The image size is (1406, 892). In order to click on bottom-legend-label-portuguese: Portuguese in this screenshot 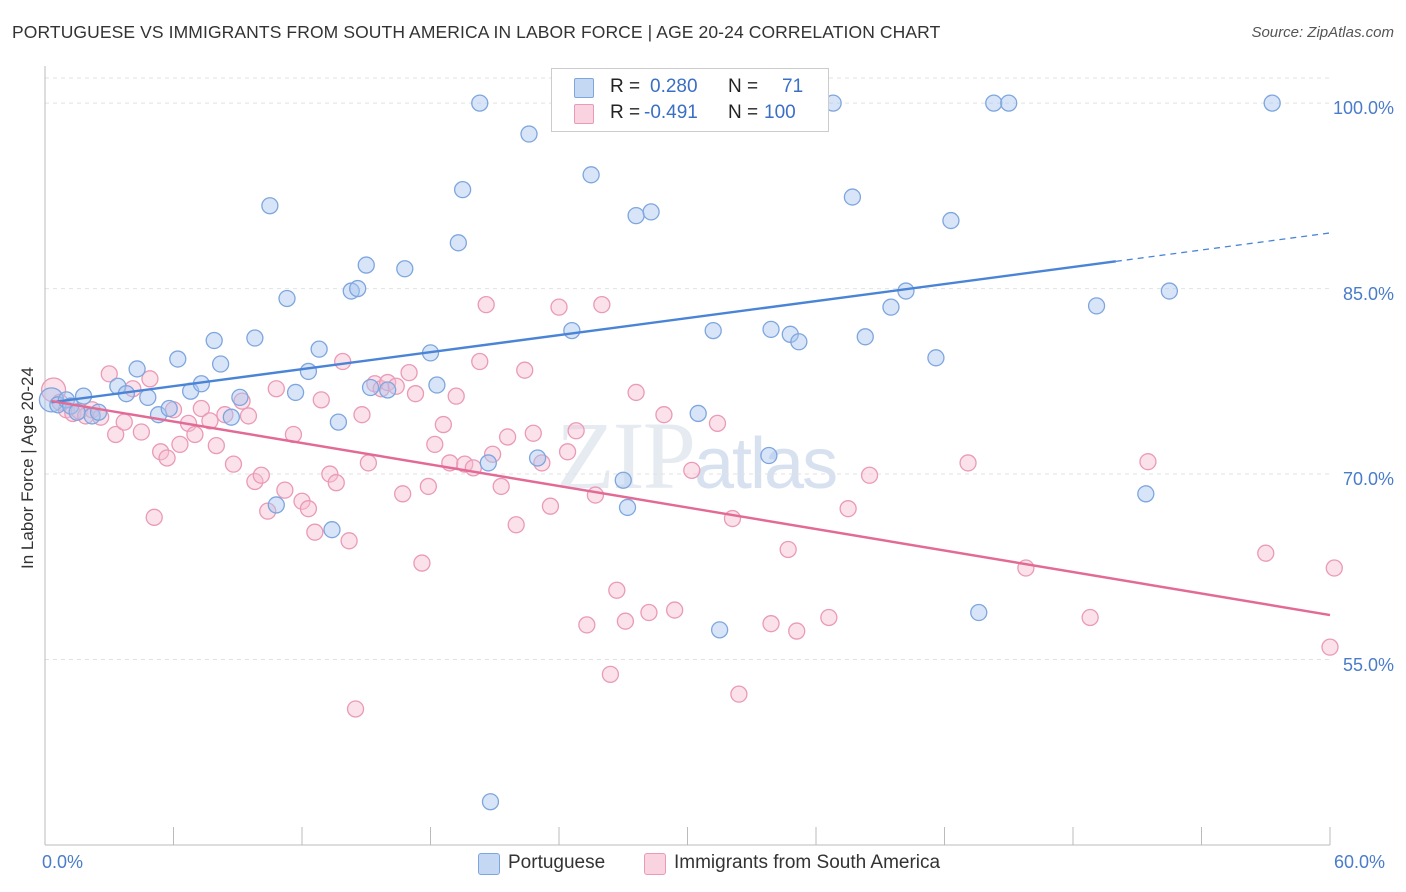, I will do `click(557, 862)`.